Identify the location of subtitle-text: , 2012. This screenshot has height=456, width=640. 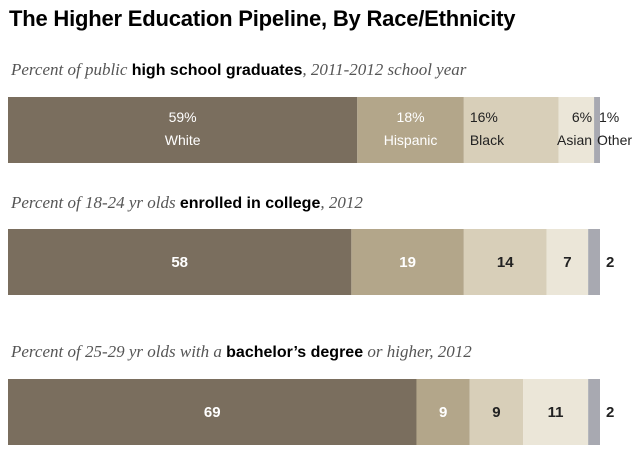
(341, 202).